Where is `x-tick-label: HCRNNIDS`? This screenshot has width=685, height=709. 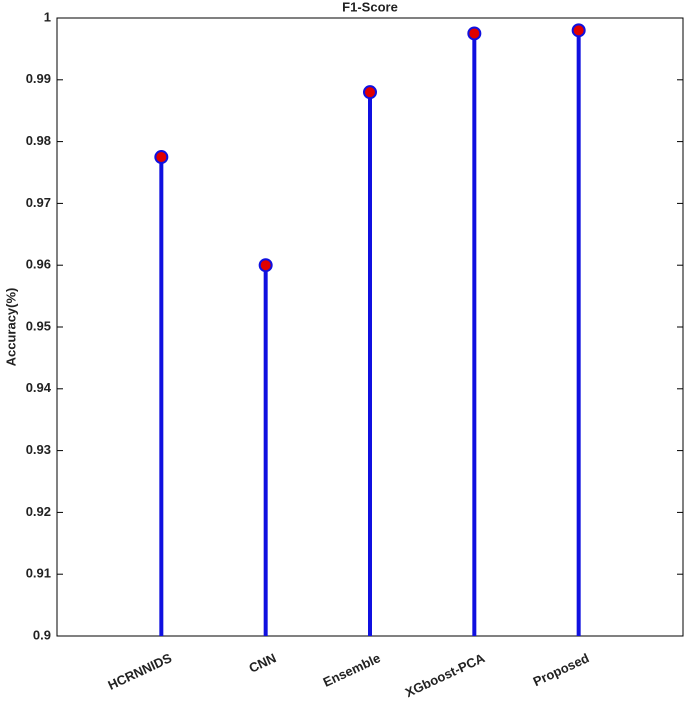 x-tick-label: HCRNNIDS is located at coordinates (140, 671).